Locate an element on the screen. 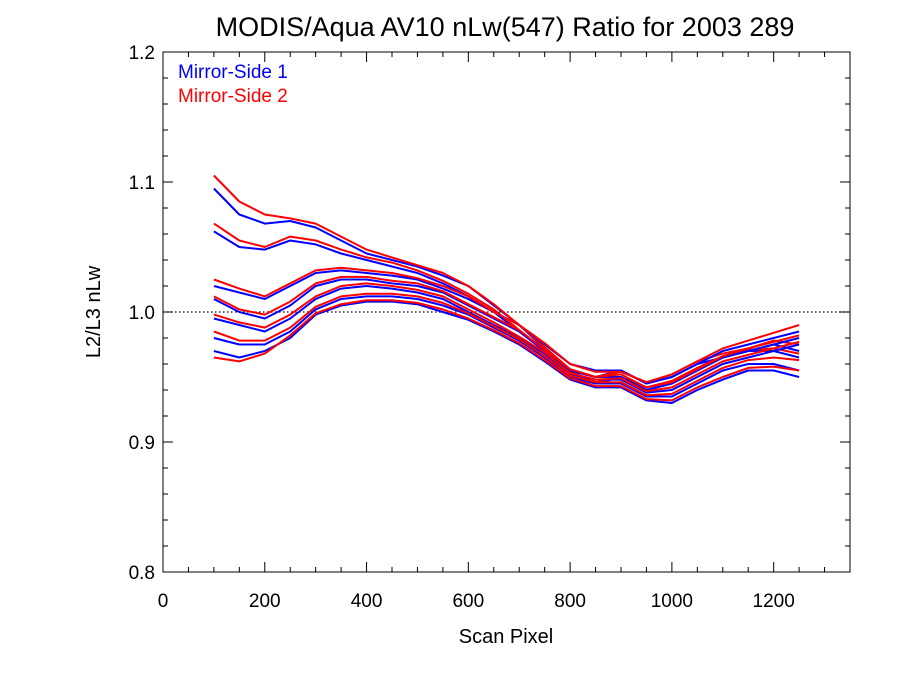 Image resolution: width=900 pixels, height=675 pixels. legend-item-mirror-side-2: Mirror-Side 2 is located at coordinates (233, 96).